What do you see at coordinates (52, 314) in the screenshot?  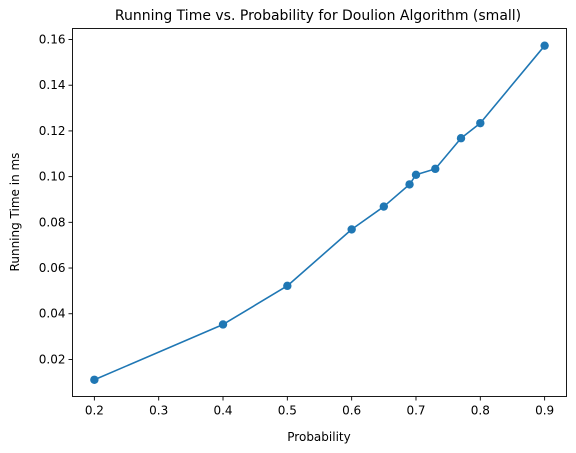 I see `y-tick-label: 0.04` at bounding box center [52, 314].